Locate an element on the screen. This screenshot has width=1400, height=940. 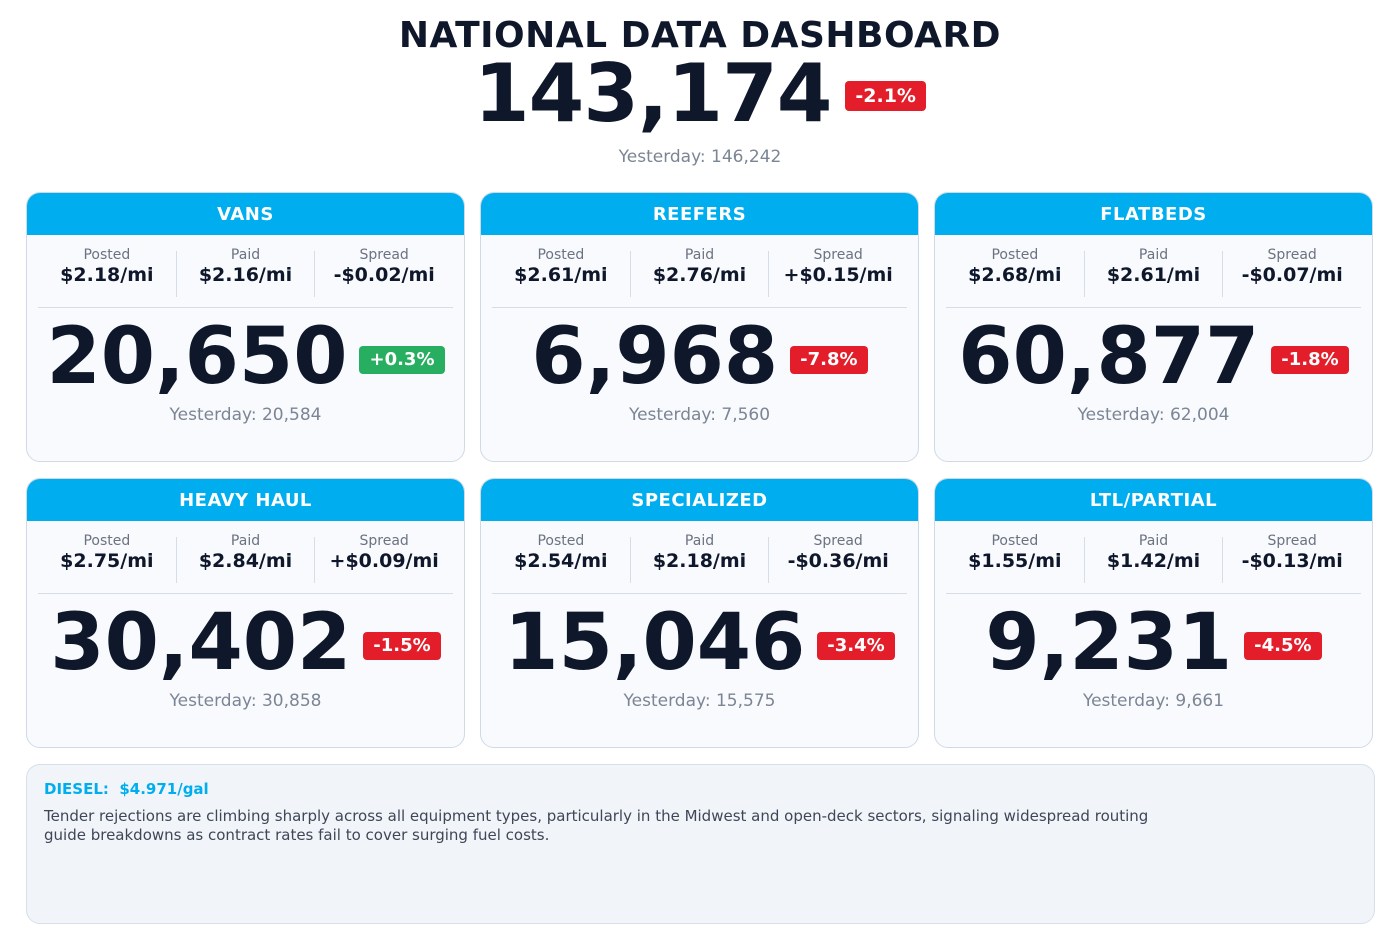
posted-value: $1.55/mi is located at coordinates (1015, 561).